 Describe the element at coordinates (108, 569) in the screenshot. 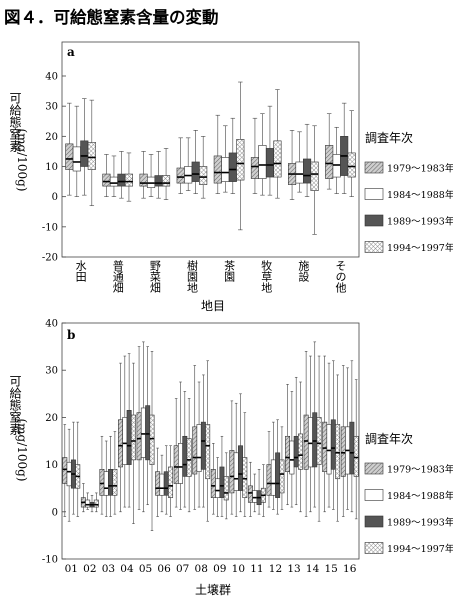

I see `panel-b-category-label: 03` at that location.